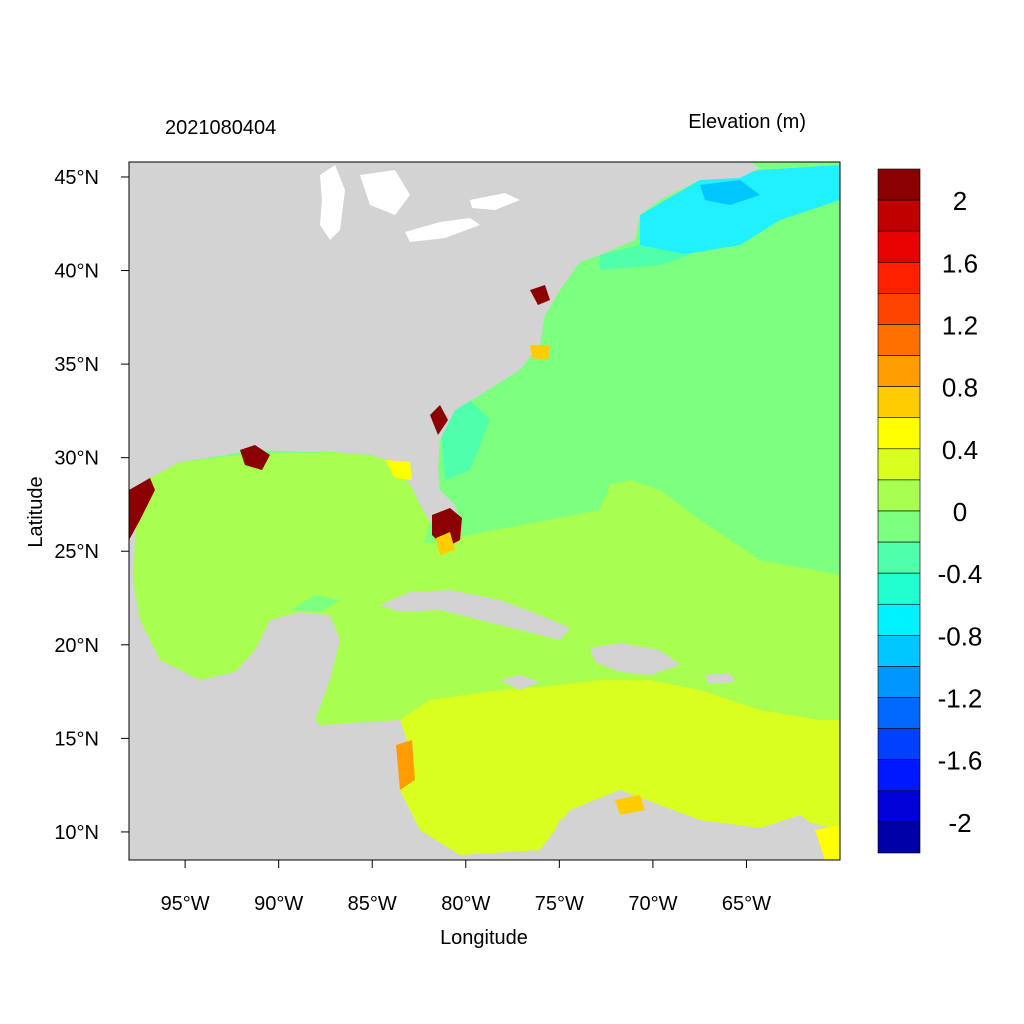 Image resolution: width=1024 pixels, height=1024 pixels. What do you see at coordinates (76, 459) in the screenshot?
I see `y-tick-label: 30°N` at bounding box center [76, 459].